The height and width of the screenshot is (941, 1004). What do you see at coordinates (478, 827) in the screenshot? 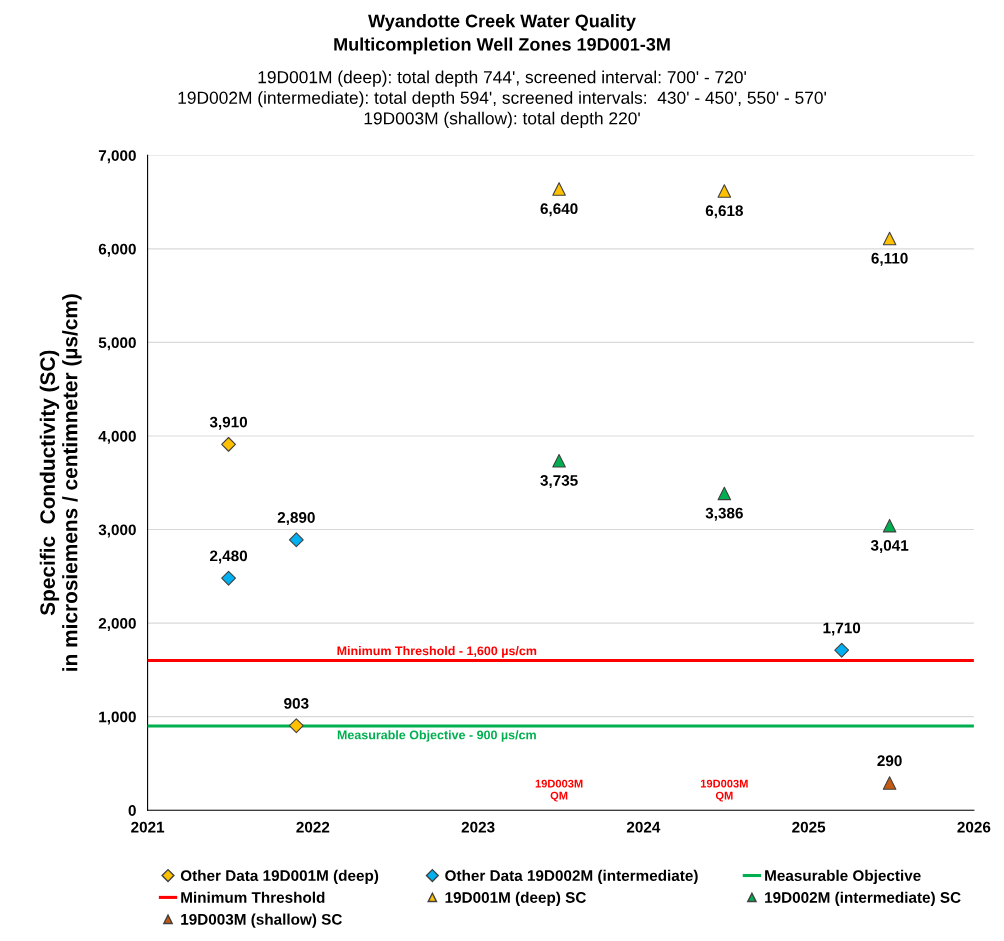
I see `x-tick-label: 2023` at bounding box center [478, 827].